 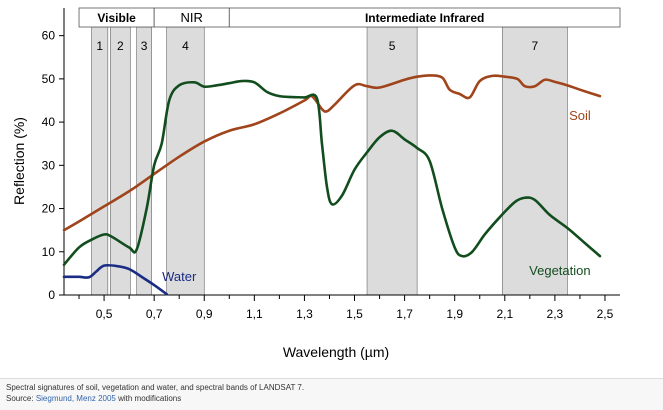 What do you see at coordinates (555, 314) in the screenshot?
I see `x-tick-label-9: 2,3` at bounding box center [555, 314].